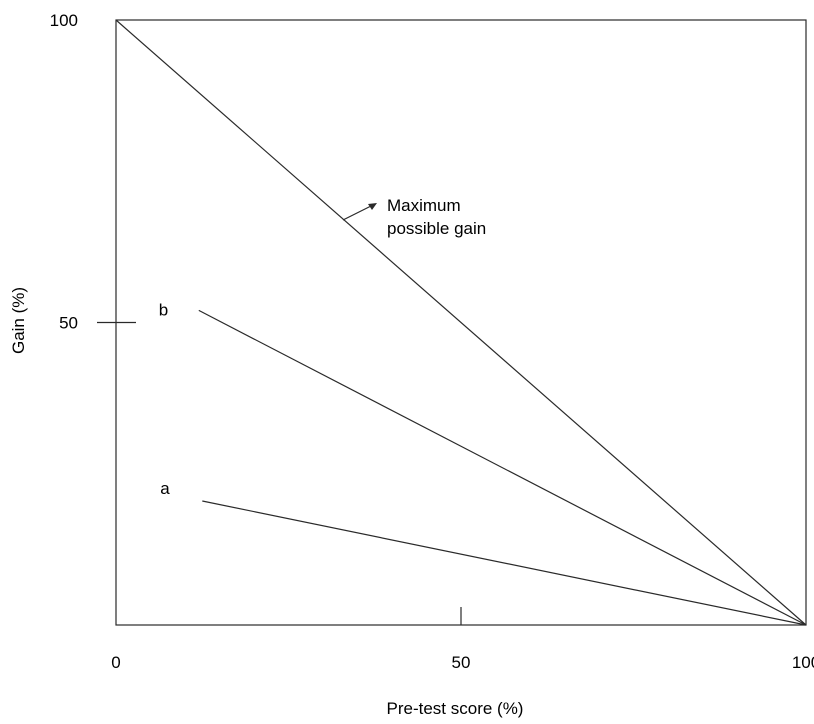 The image size is (814, 724). I want to click on x-axis-label: Pre-test score (%), so click(455, 708).